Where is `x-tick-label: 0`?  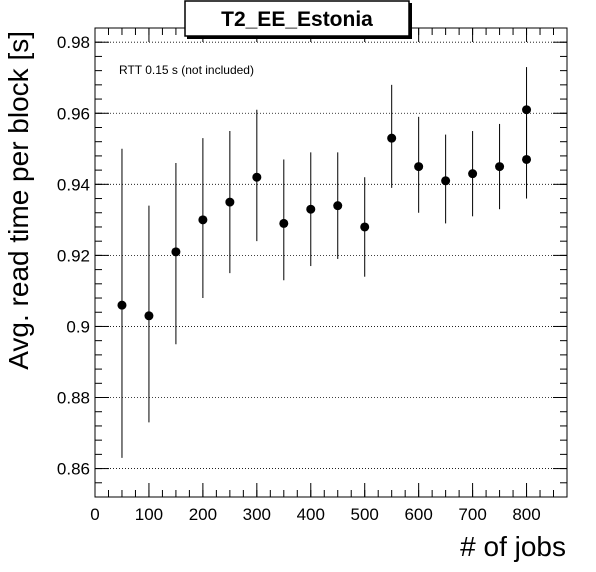 x-tick-label: 0 is located at coordinates (94, 514).